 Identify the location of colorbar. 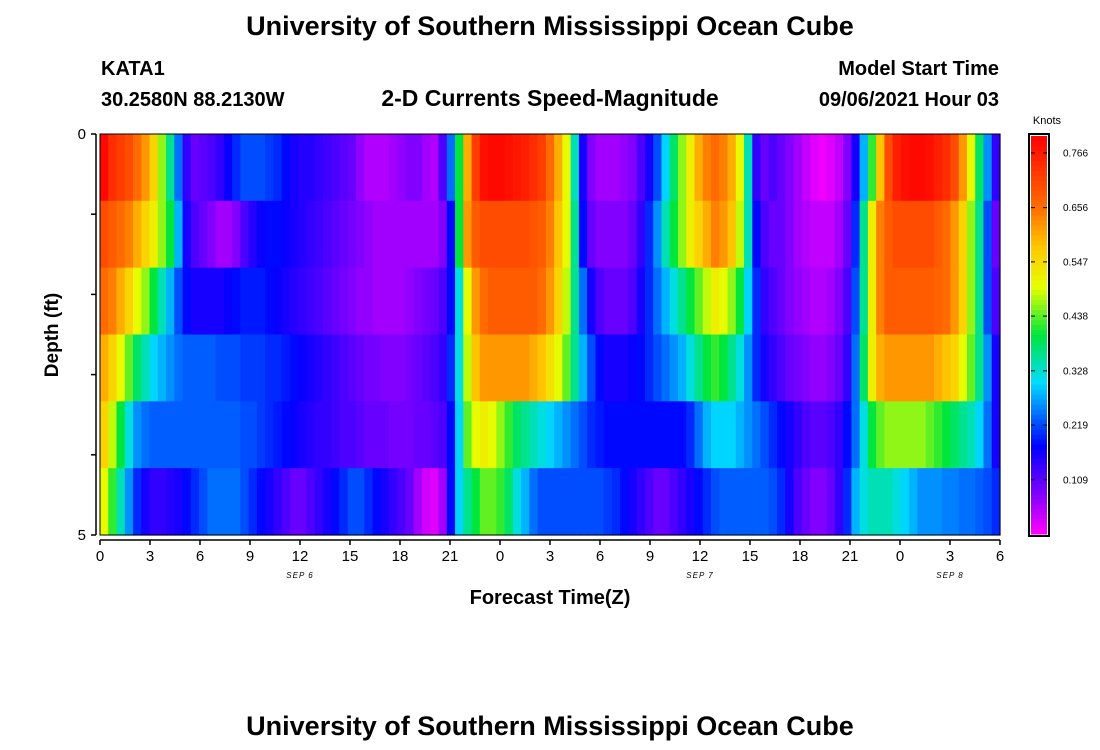
(1039, 335).